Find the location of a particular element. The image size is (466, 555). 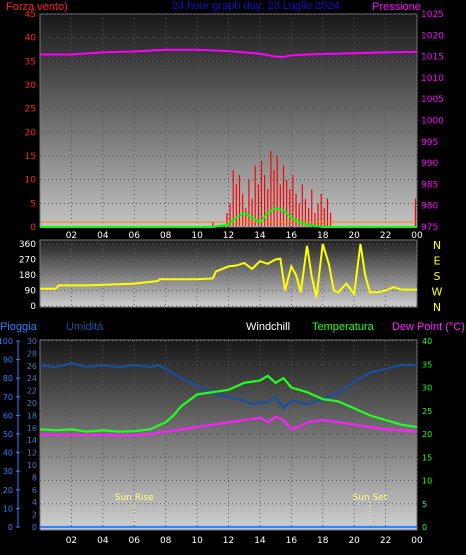

wind-tick-label: 25 is located at coordinates (30, 110).